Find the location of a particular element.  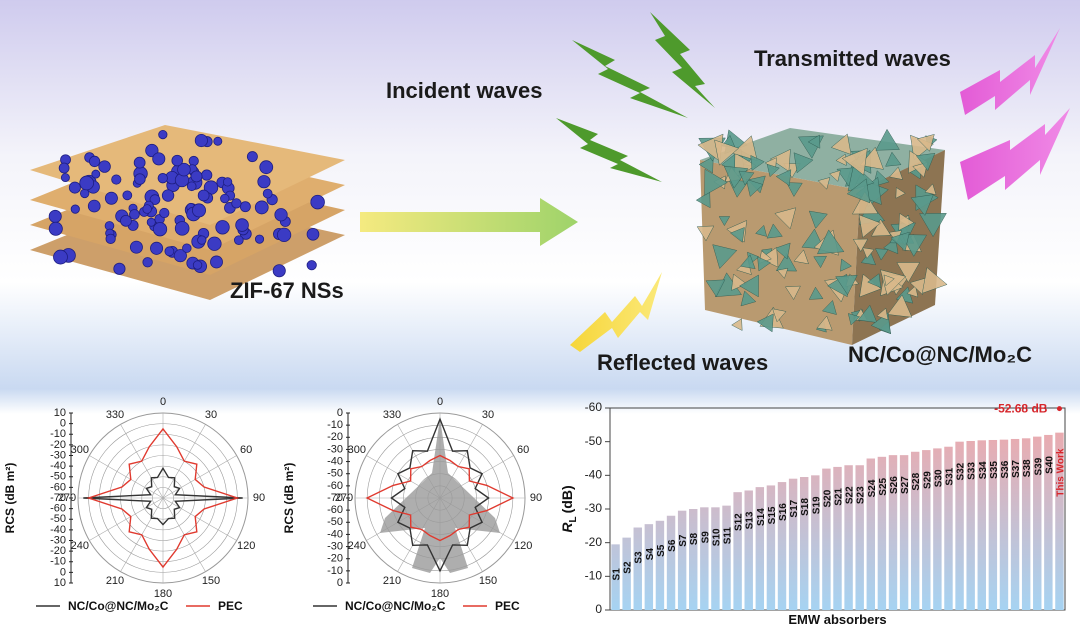

theta-tick-label: 180 is located at coordinates (163, 594).